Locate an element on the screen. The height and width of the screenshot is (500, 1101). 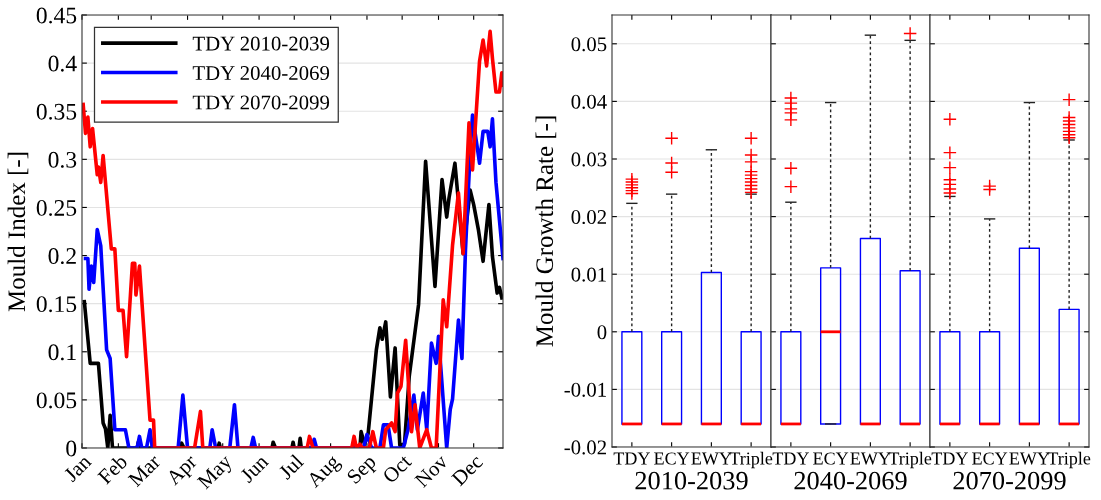
y-tick-label: -0.02 is located at coordinates (585, 447).